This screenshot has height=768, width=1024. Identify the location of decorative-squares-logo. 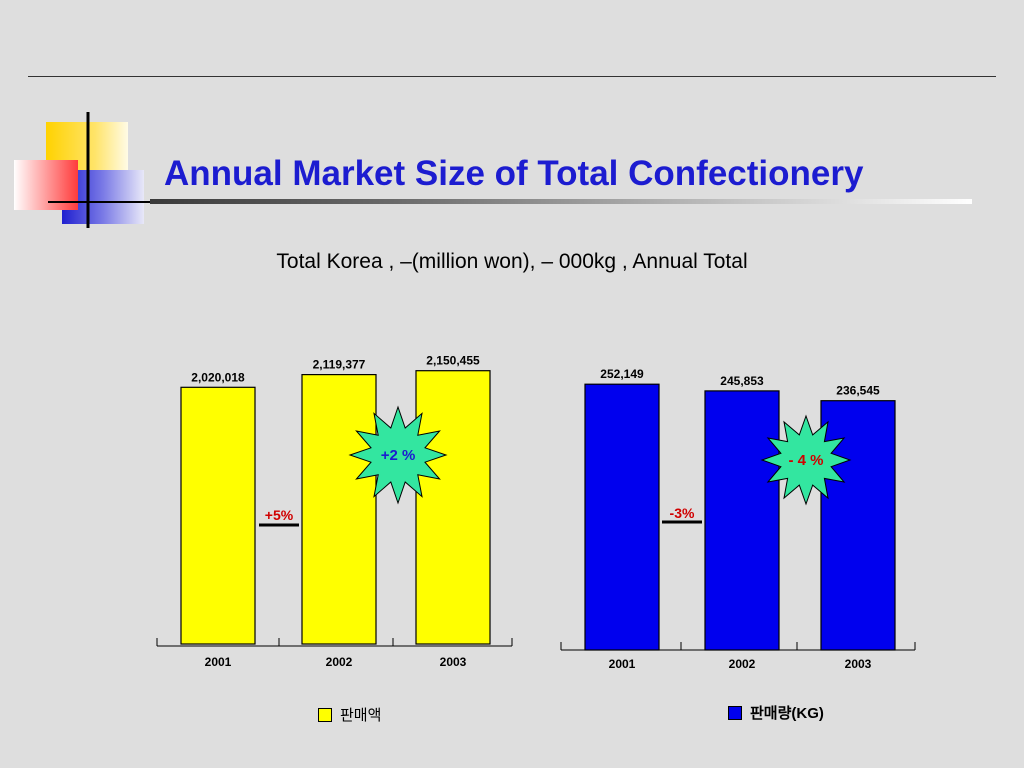
(82, 170).